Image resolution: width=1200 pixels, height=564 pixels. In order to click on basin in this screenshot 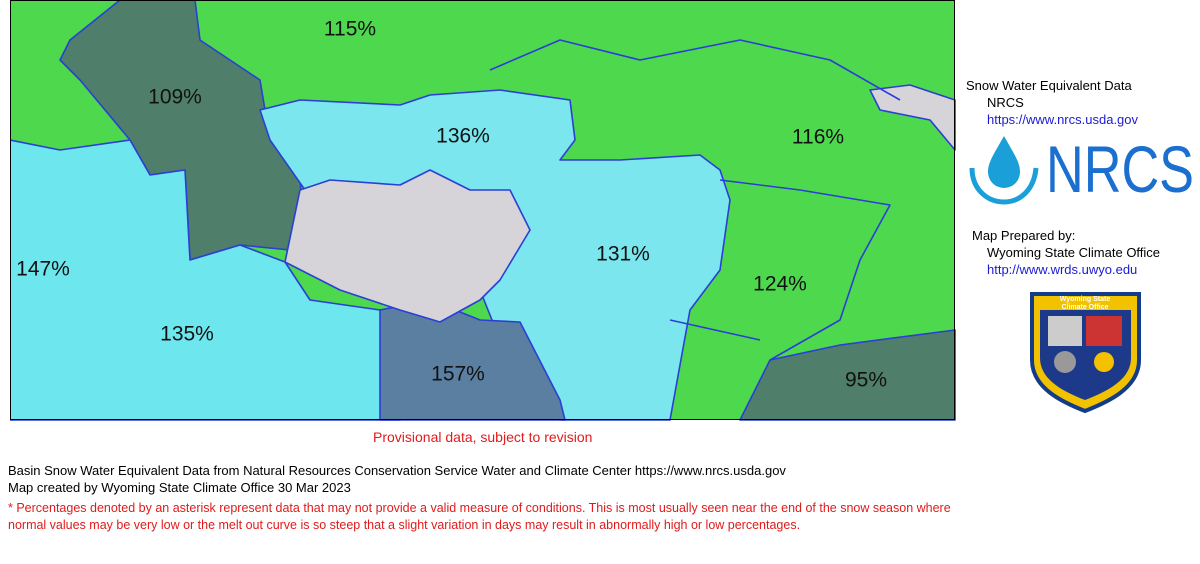, I will do `click(407, 246)`.